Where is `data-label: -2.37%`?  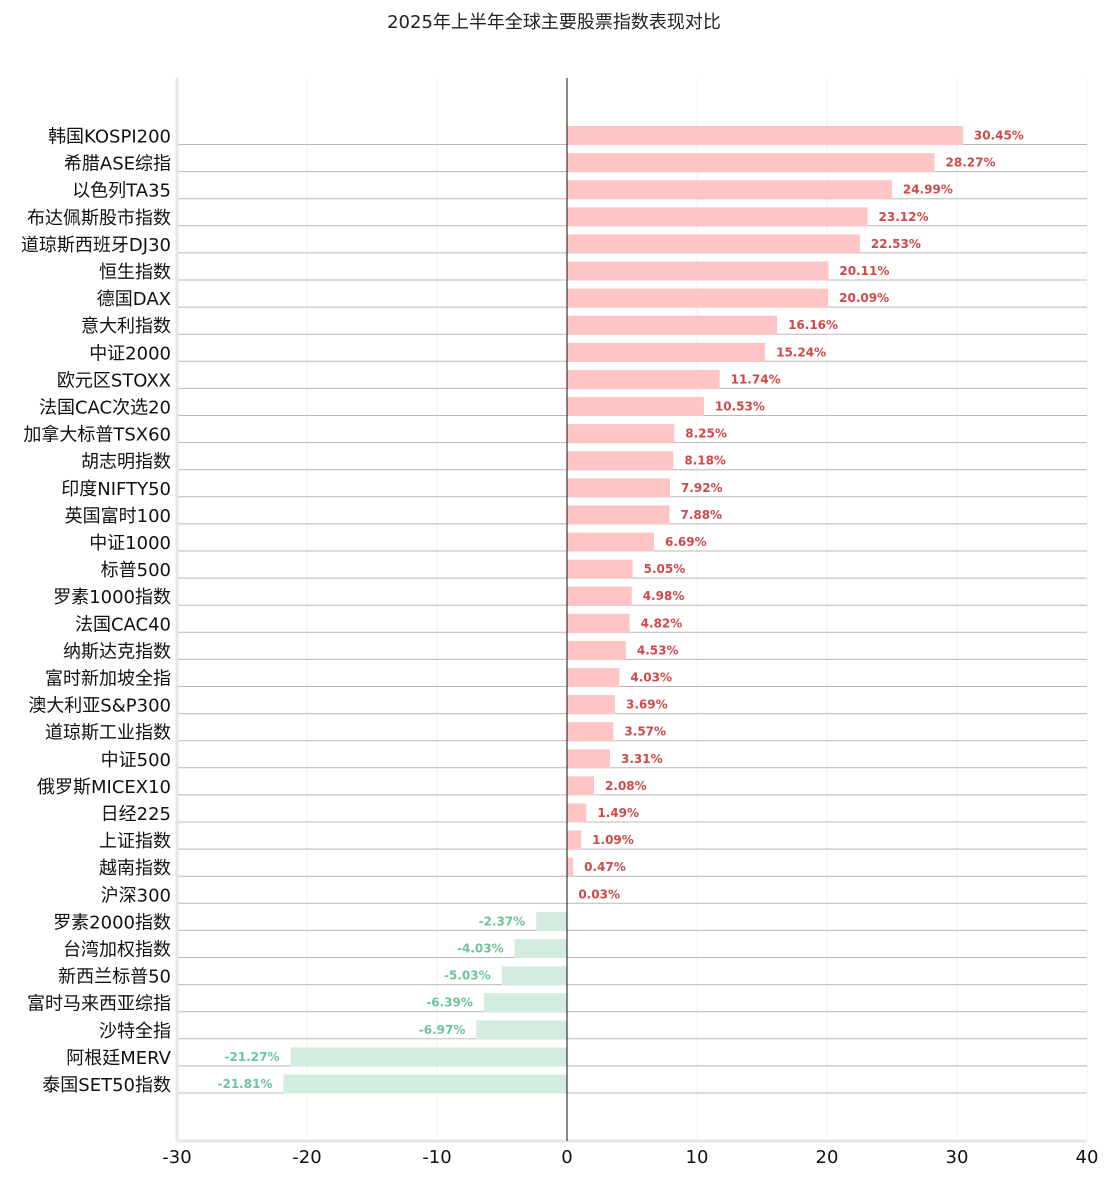
data-label: -2.37% is located at coordinates (502, 921).